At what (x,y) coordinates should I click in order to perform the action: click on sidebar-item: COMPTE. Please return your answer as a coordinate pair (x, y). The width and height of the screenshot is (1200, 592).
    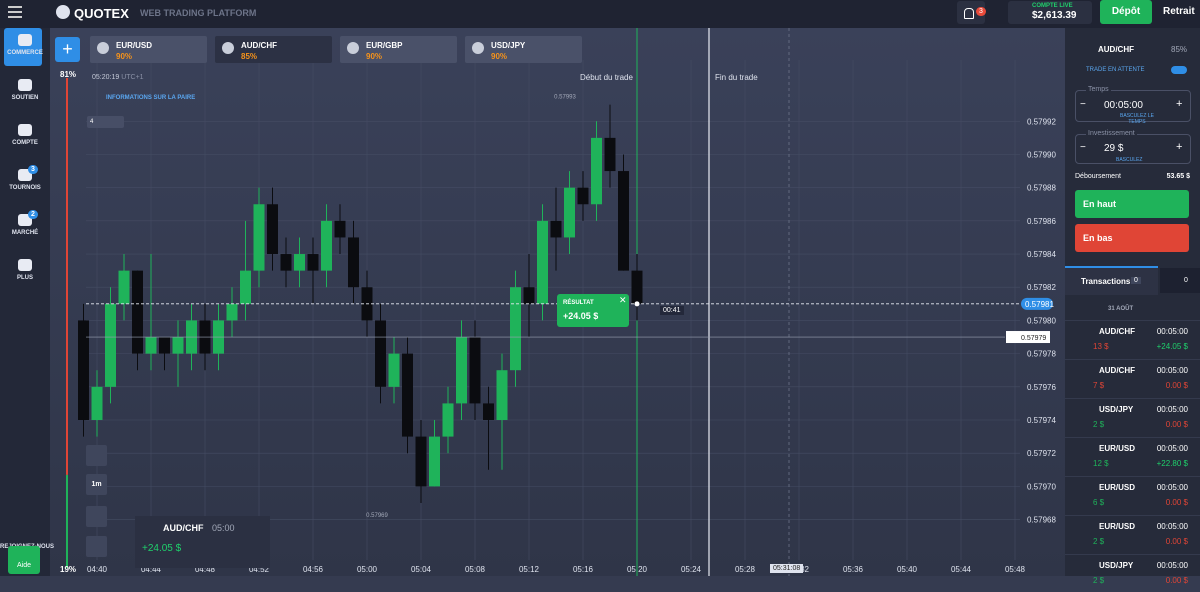
    Looking at the image, I should click on (25, 135).